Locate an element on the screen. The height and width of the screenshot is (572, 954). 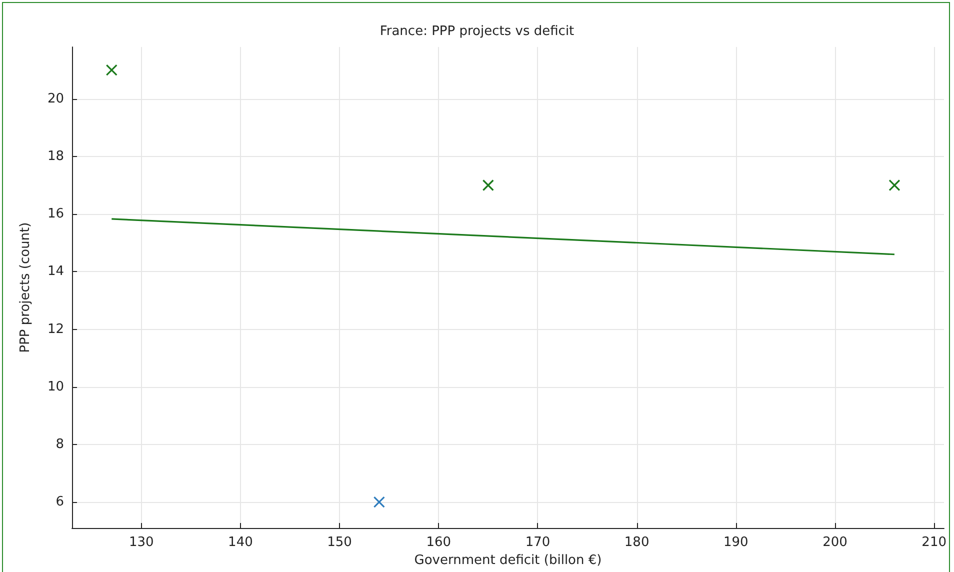
y-tick-label: 6 is located at coordinates (60, 502).